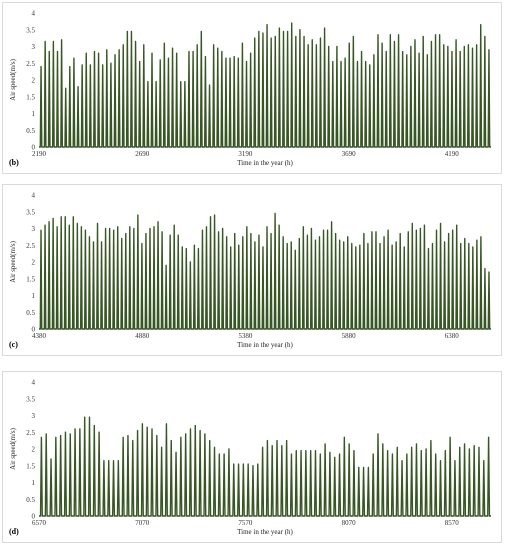  Describe the element at coordinates (14, 162) in the screenshot. I see `panel-label: (b)` at that location.